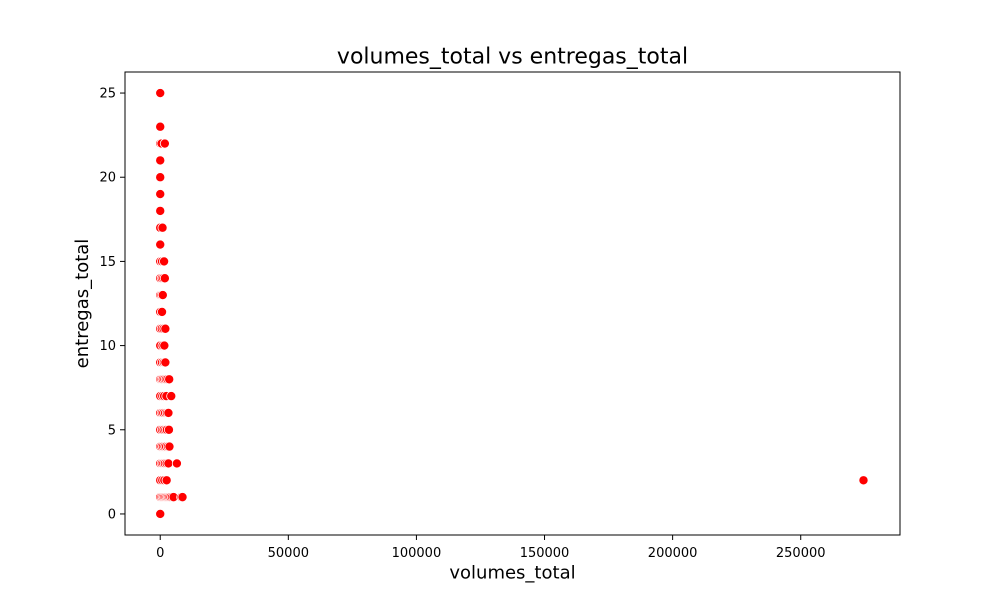 The height and width of the screenshot is (600, 1000). What do you see at coordinates (545, 553) in the screenshot?
I see `x-tick-label: 150000` at bounding box center [545, 553].